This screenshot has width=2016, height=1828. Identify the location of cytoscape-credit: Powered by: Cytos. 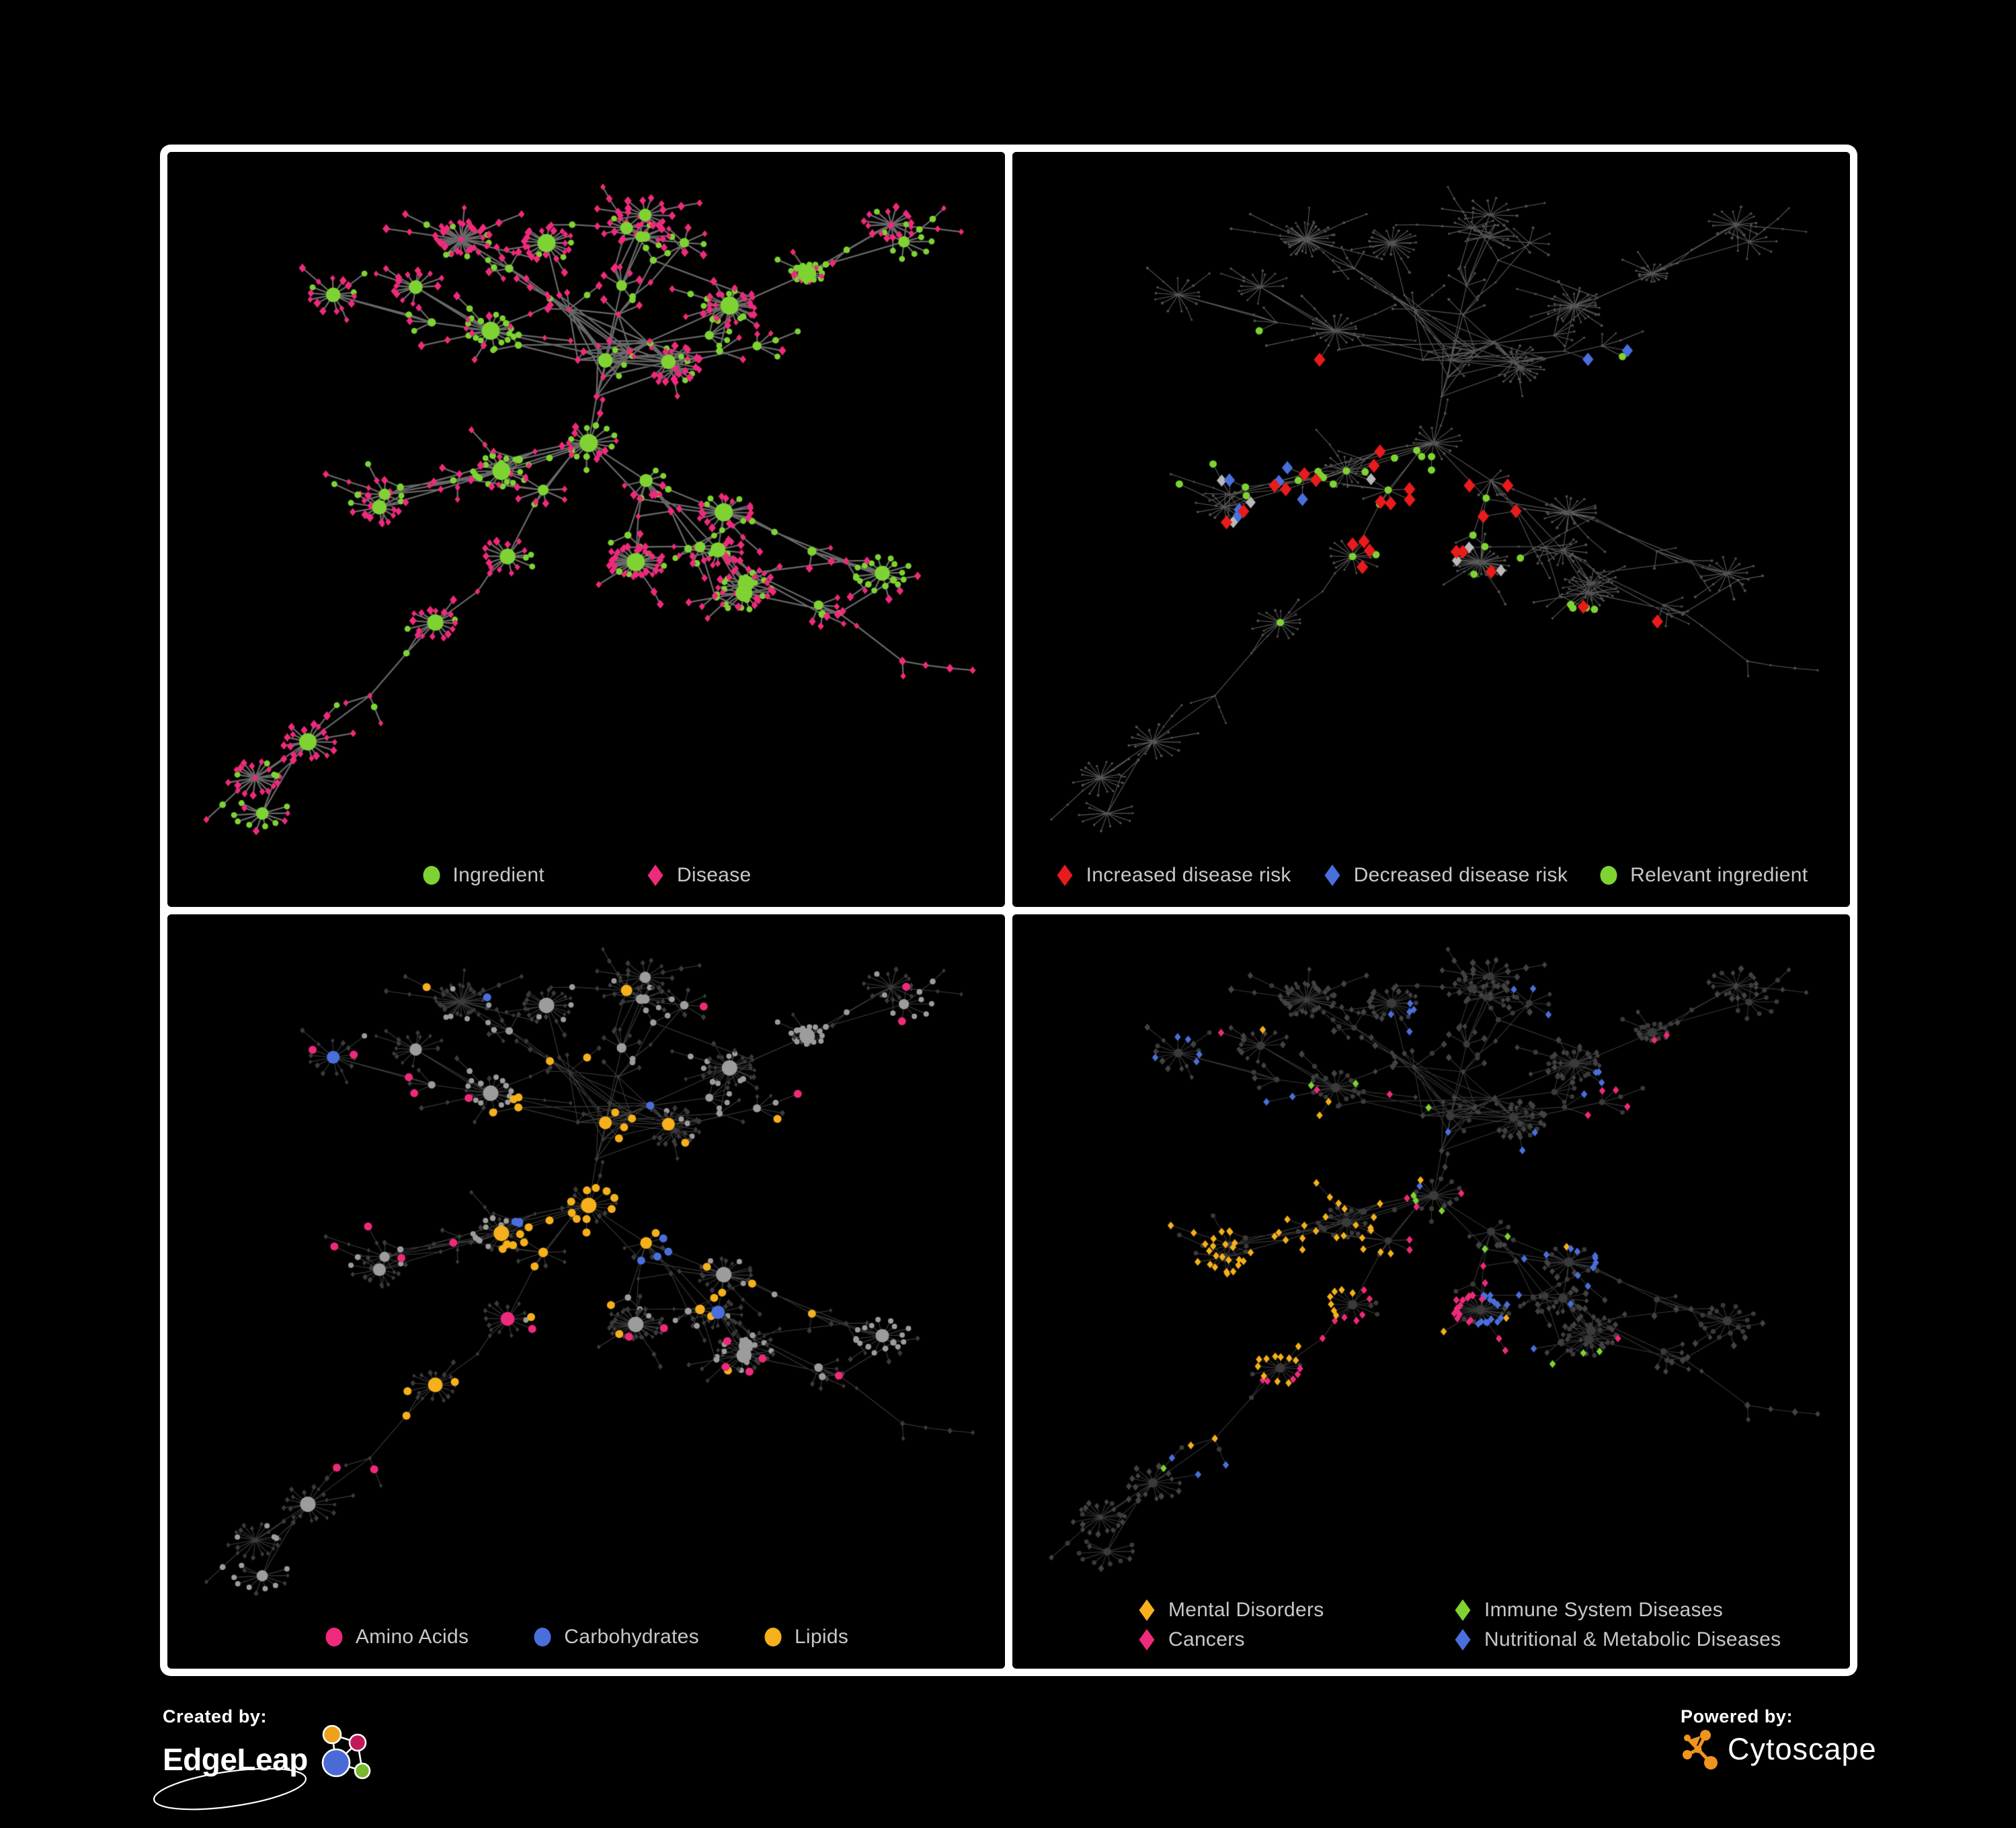
(1791, 1738).